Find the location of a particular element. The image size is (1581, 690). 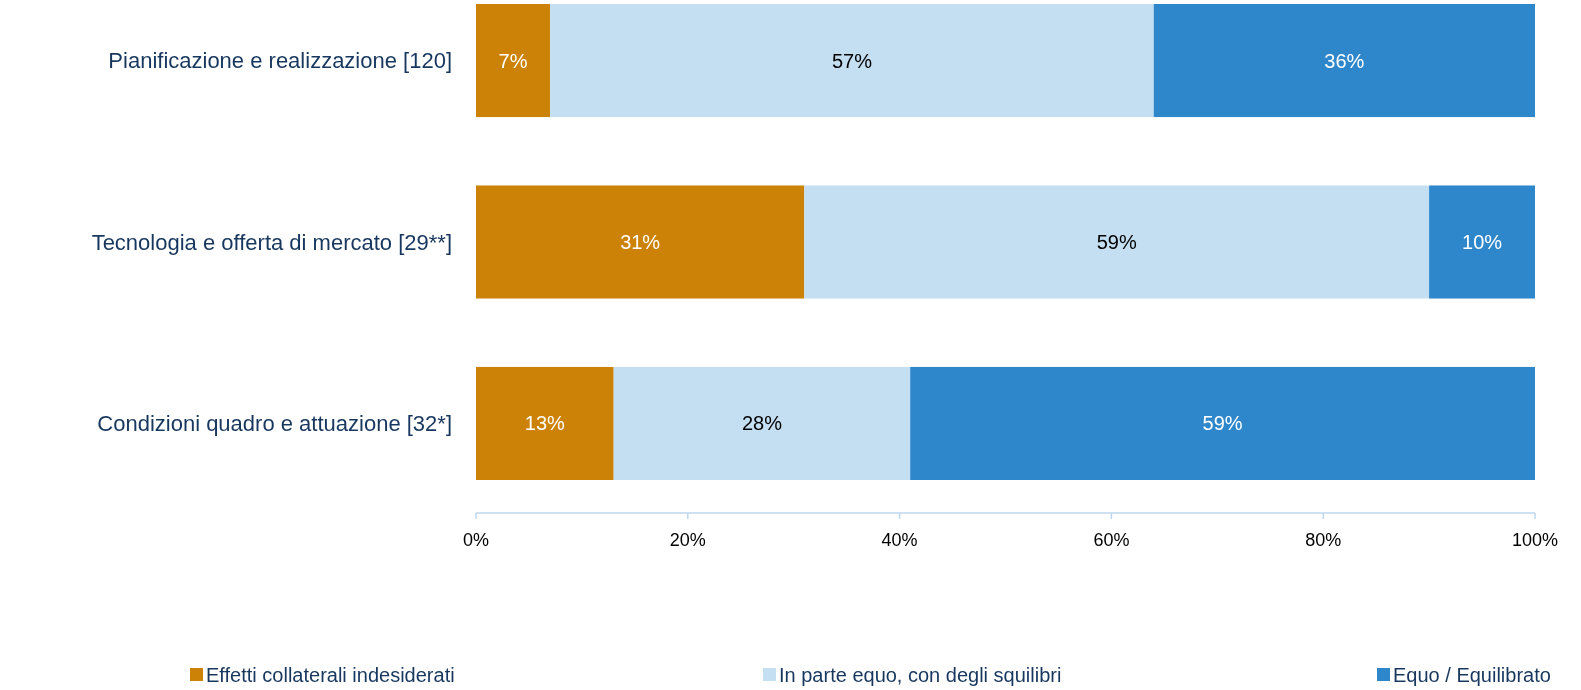

x-tick-label: 0% is located at coordinates (476, 540).